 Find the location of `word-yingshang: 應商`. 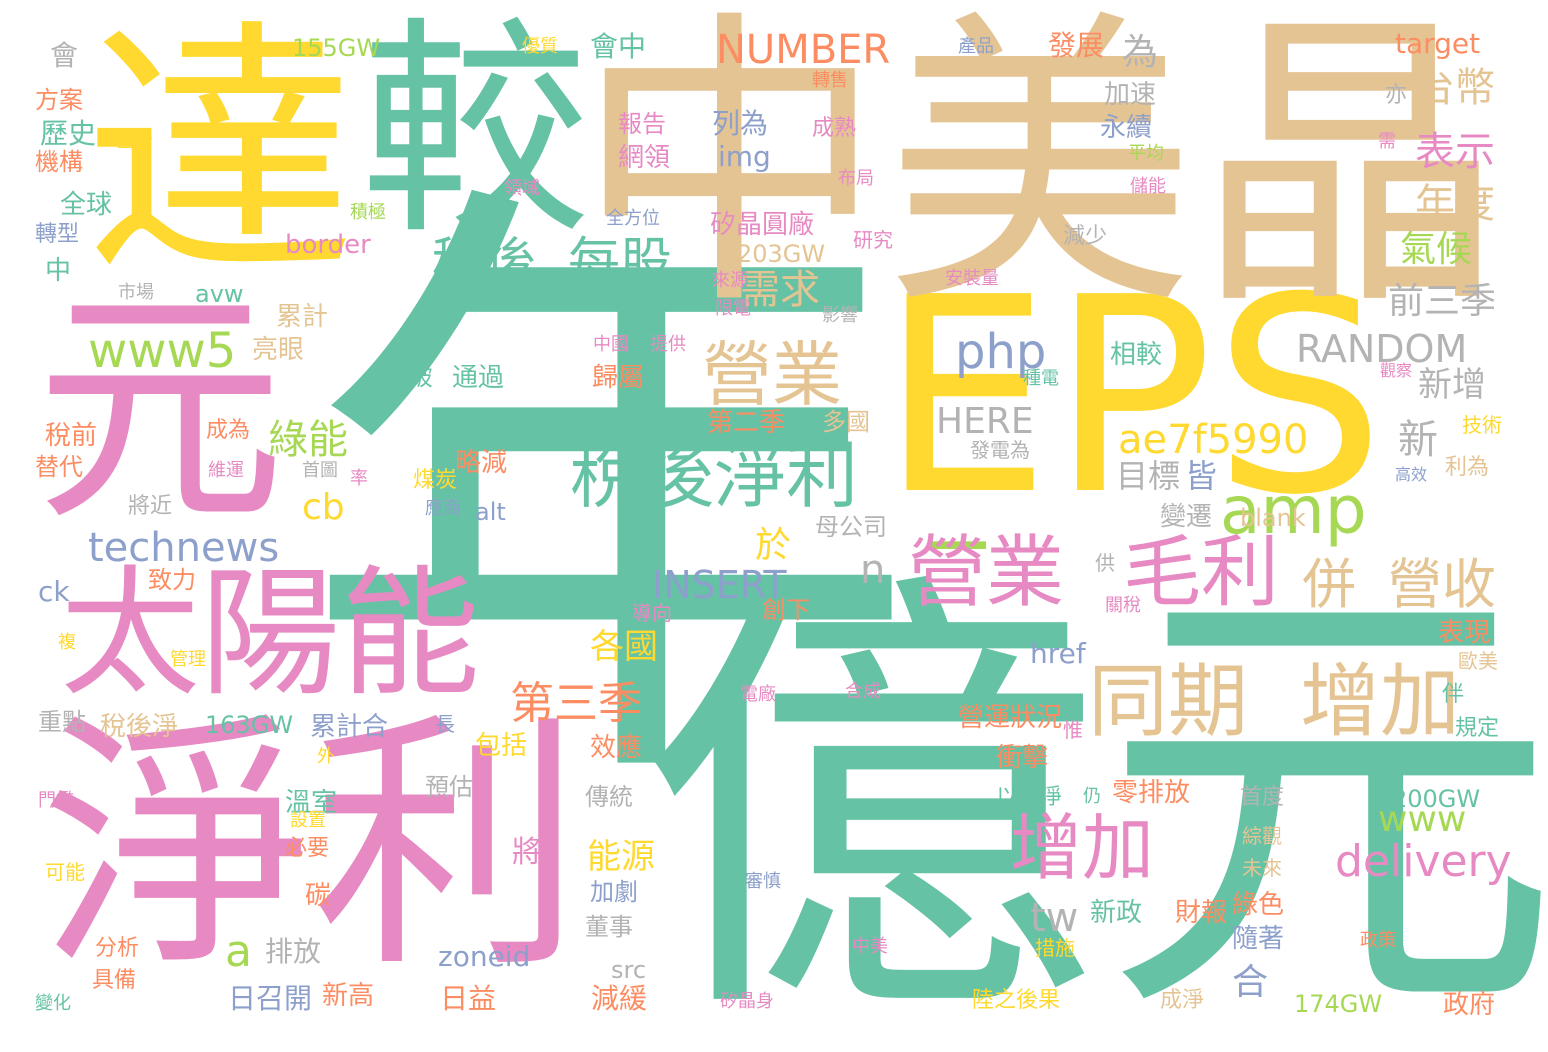

word-yingshang: 應商 is located at coordinates (443, 508).